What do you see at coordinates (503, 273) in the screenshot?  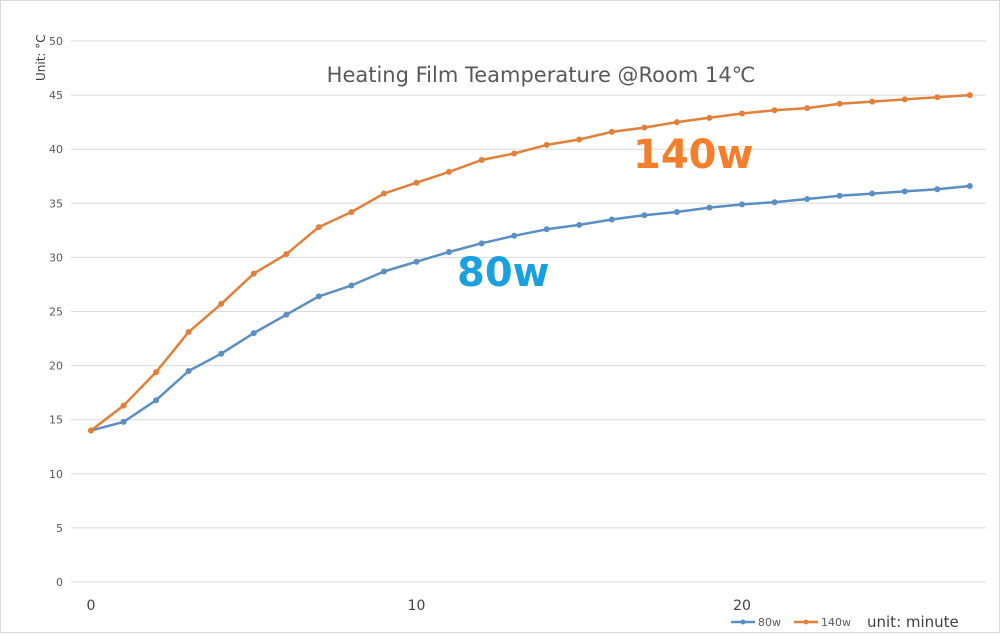 I see `annotation-80w: 80w` at bounding box center [503, 273].